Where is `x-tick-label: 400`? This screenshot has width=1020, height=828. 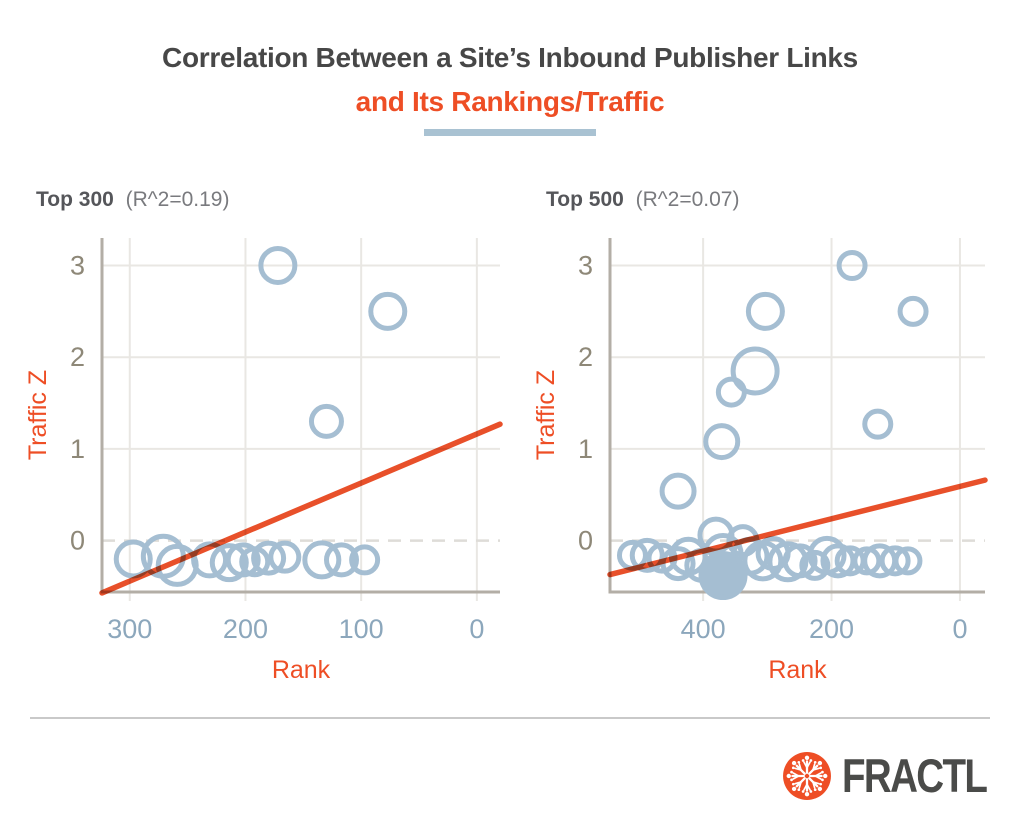 x-tick-label: 400 is located at coordinates (703, 629).